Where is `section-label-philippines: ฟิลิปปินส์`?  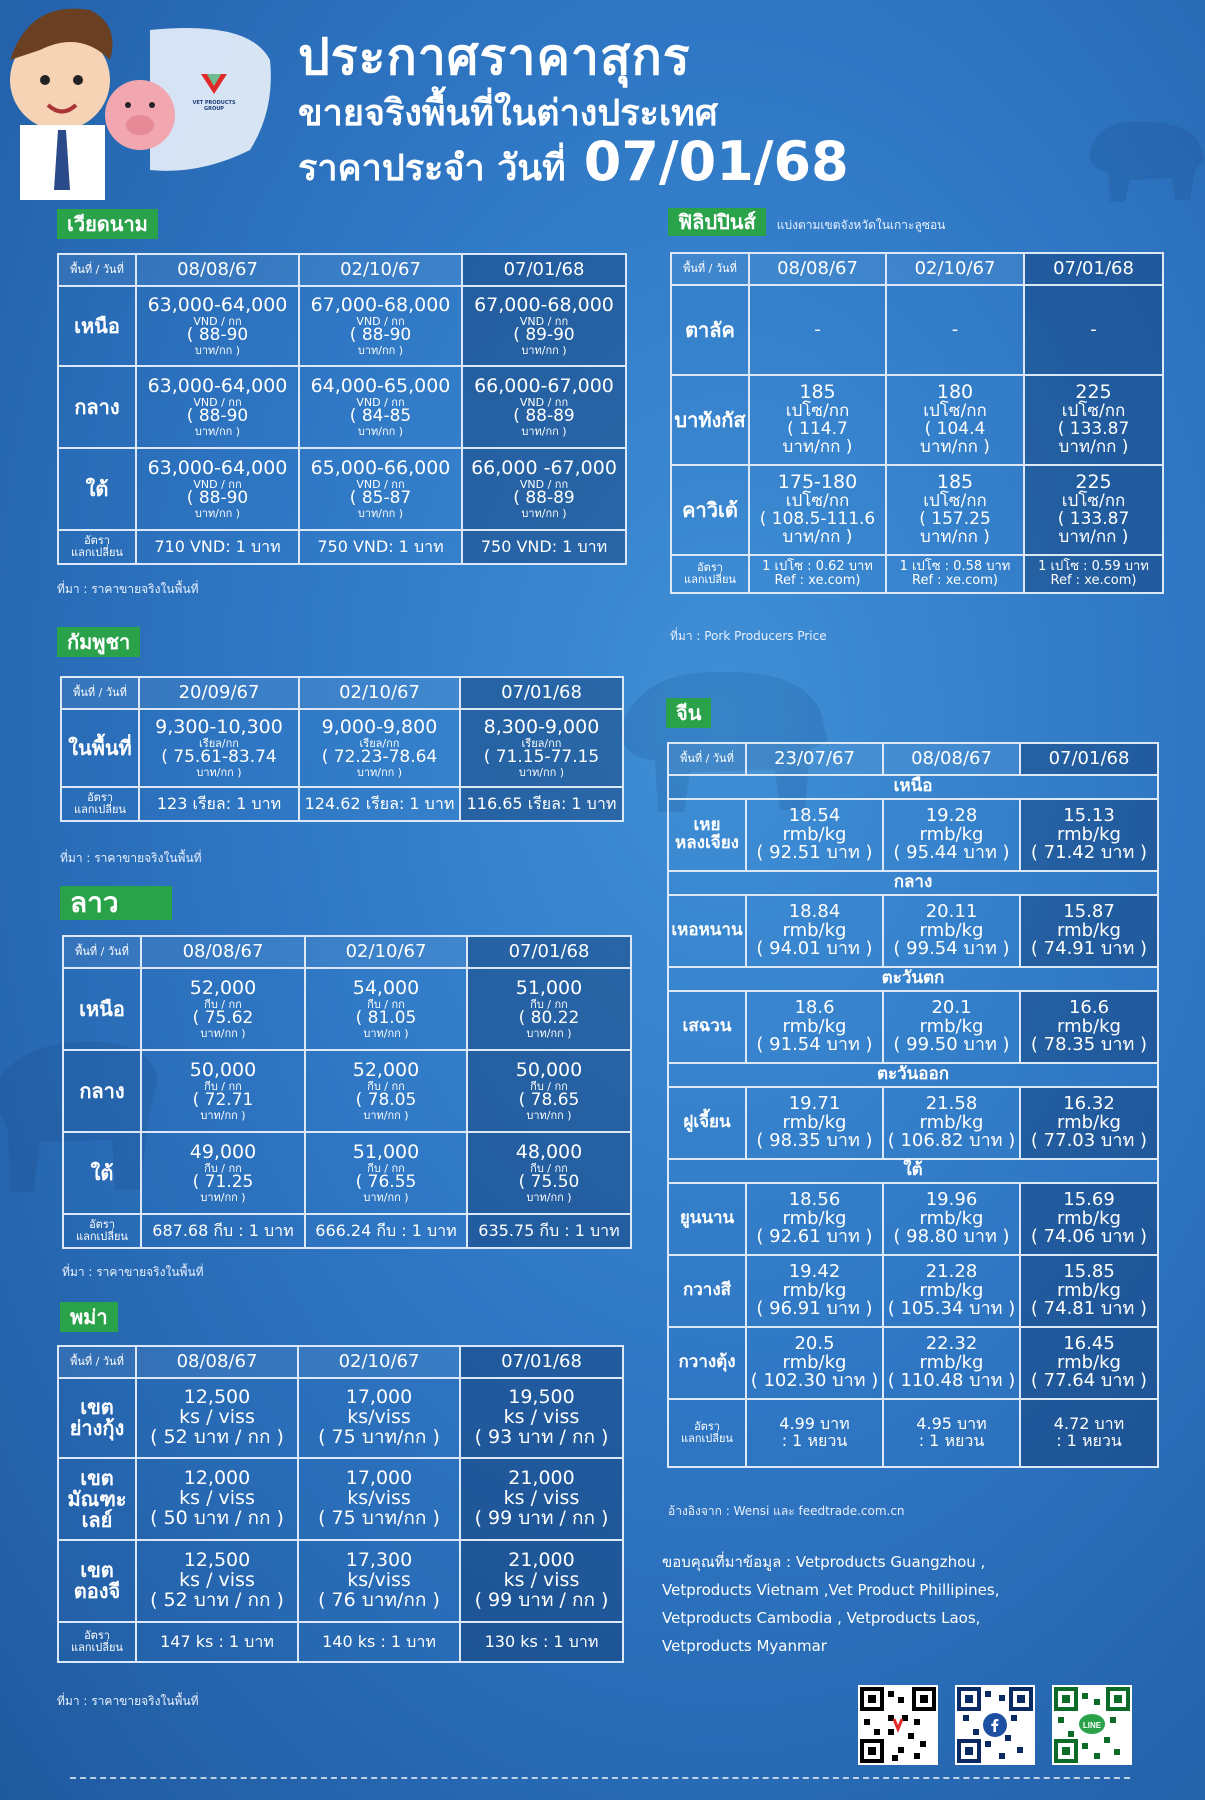
section-label-philippines: ฟิลิปปินส์ is located at coordinates (717, 222).